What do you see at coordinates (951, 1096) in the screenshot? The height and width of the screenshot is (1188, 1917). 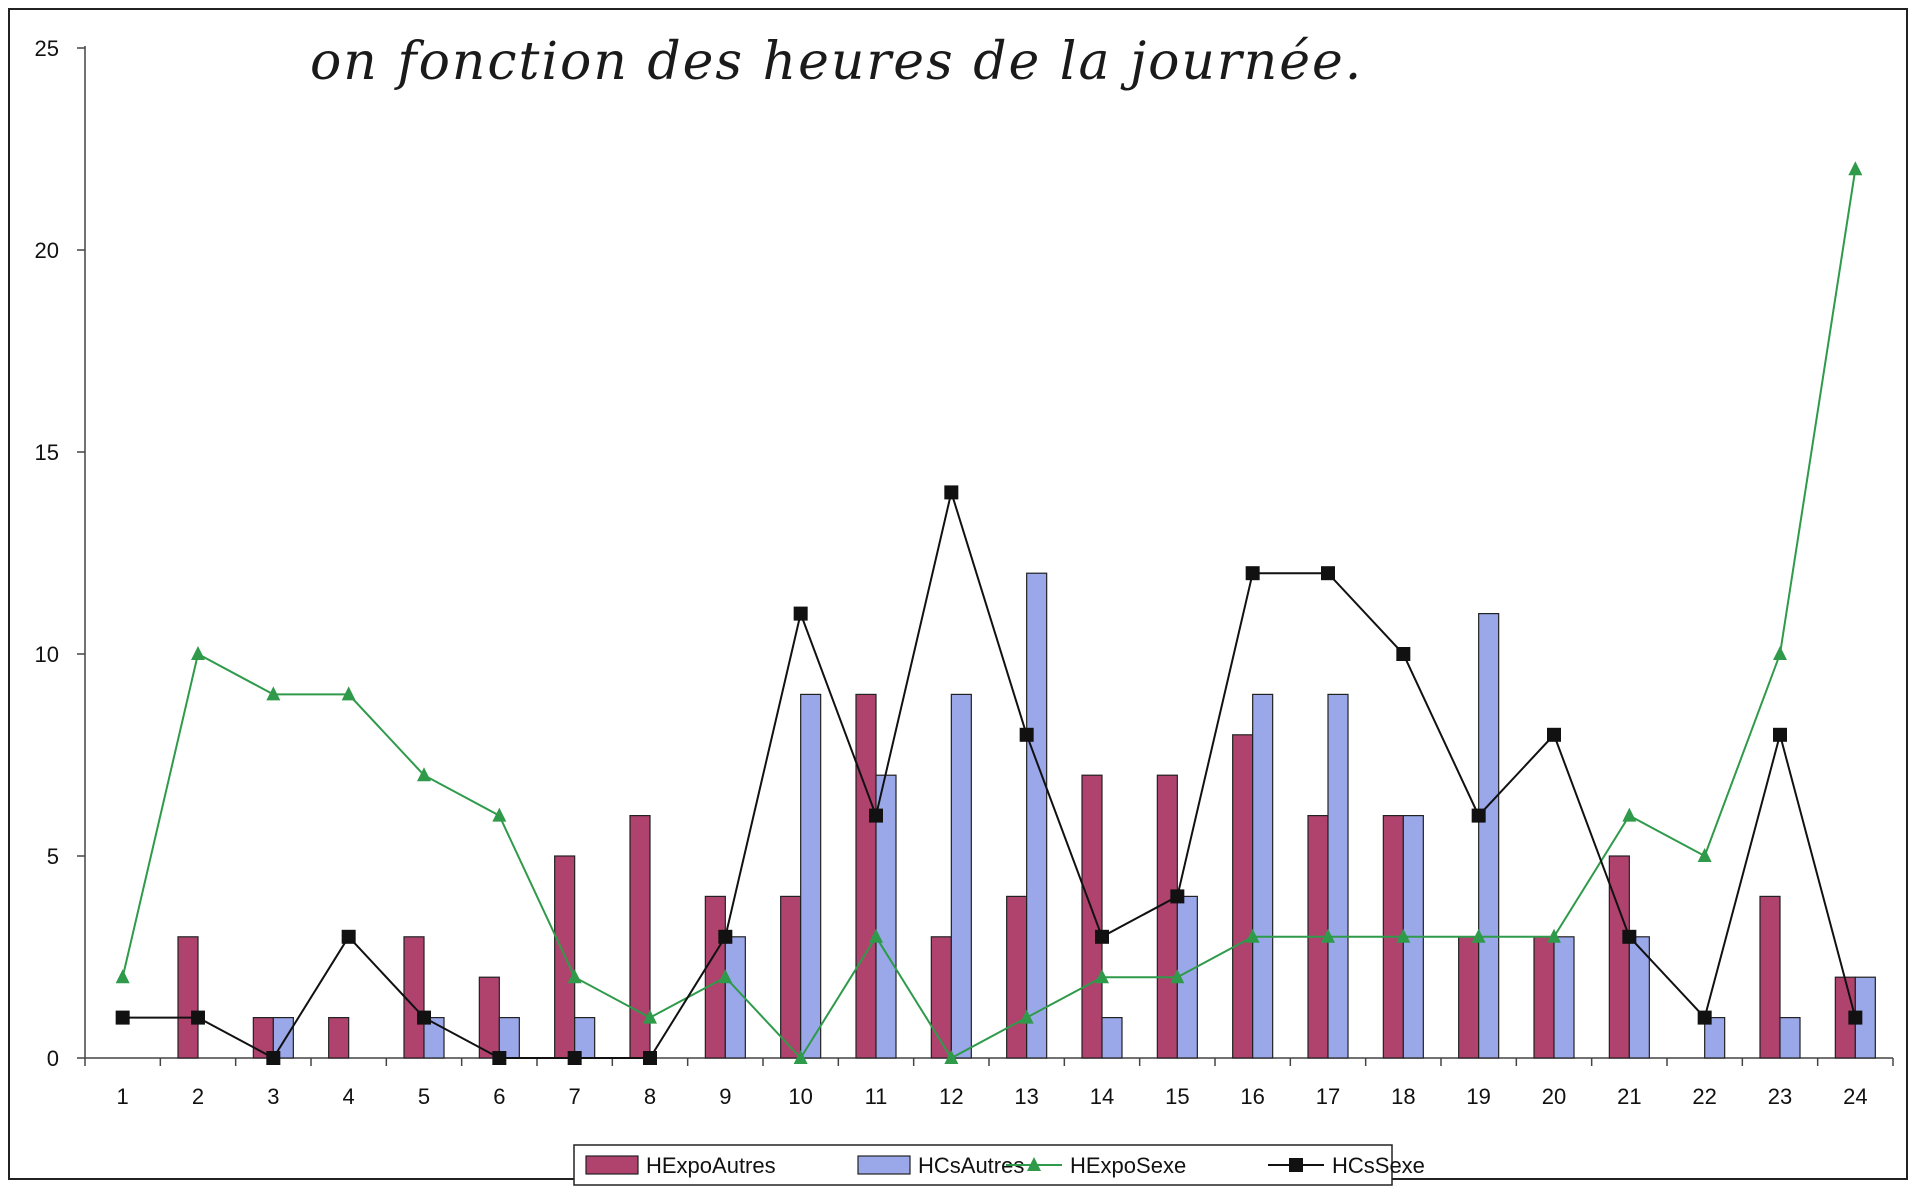 I see `x-tick-label: 12` at bounding box center [951, 1096].